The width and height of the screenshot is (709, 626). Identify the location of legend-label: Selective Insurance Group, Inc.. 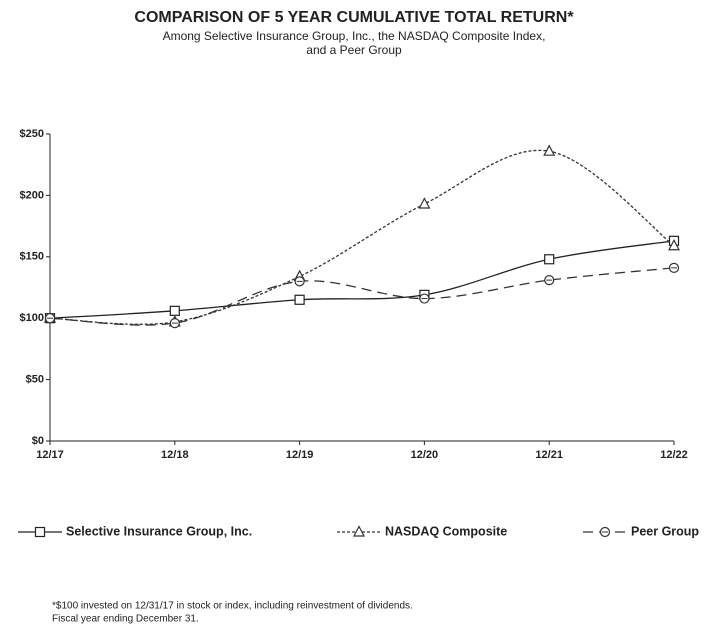
(159, 531).